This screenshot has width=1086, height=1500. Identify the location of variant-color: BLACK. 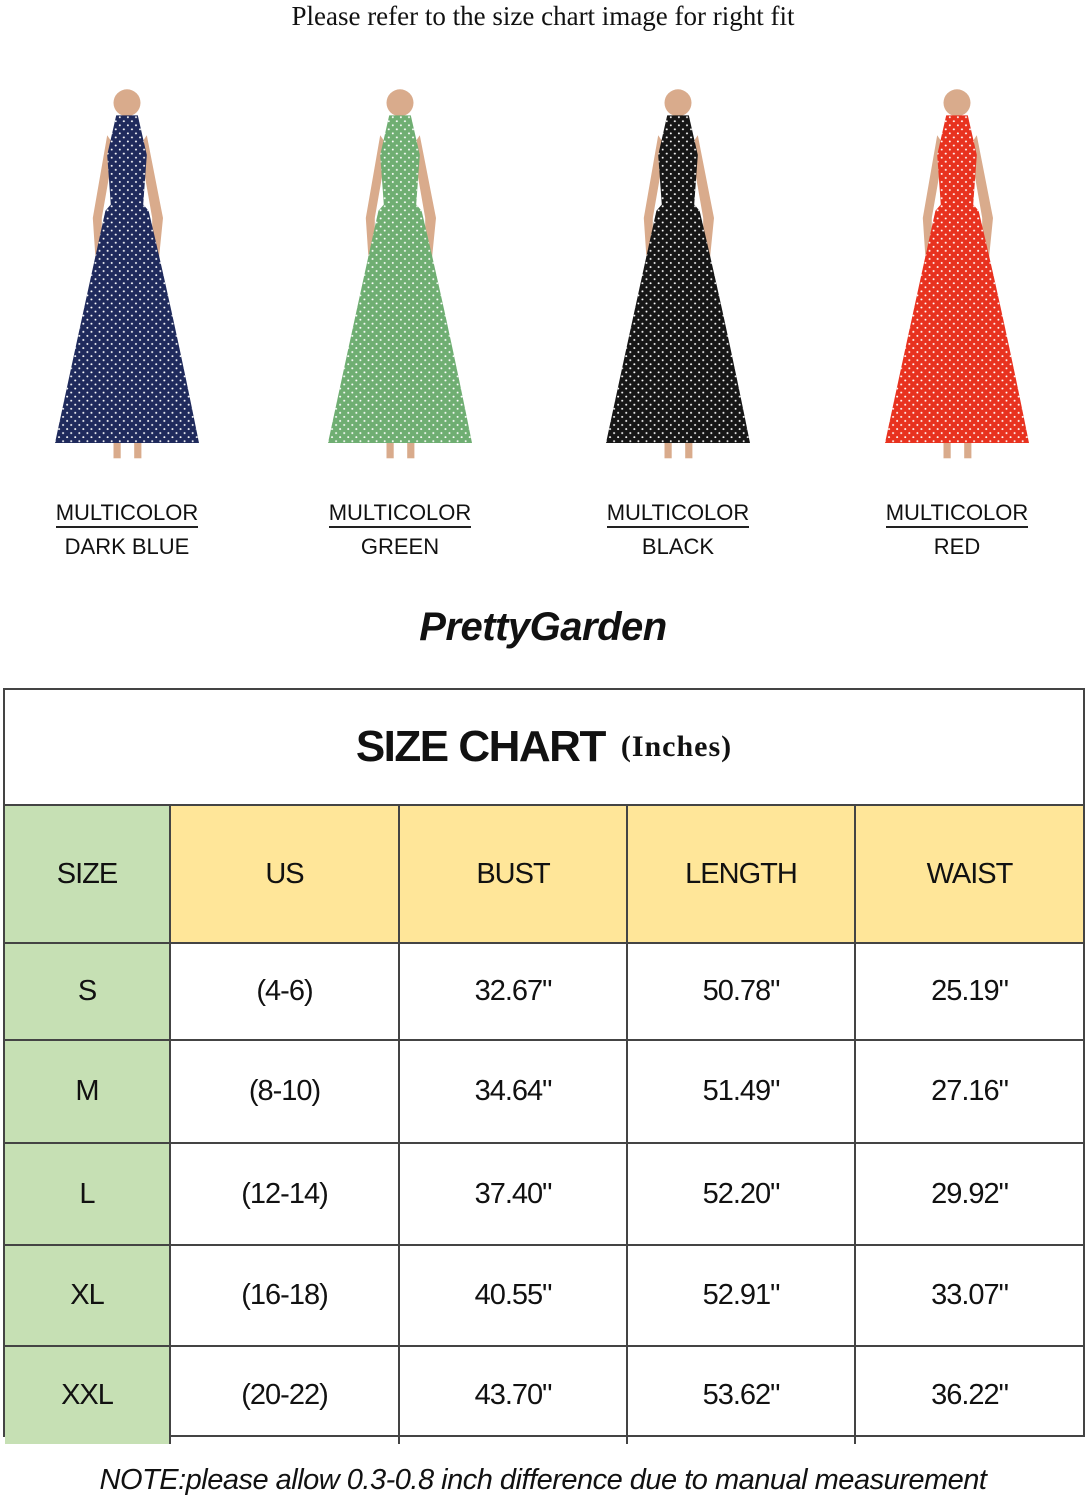
(678, 546).